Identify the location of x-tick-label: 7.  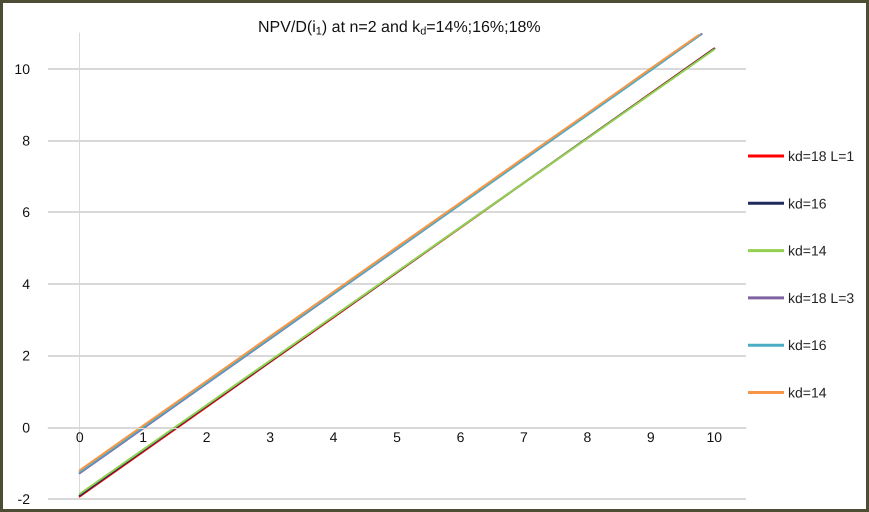
(524, 437).